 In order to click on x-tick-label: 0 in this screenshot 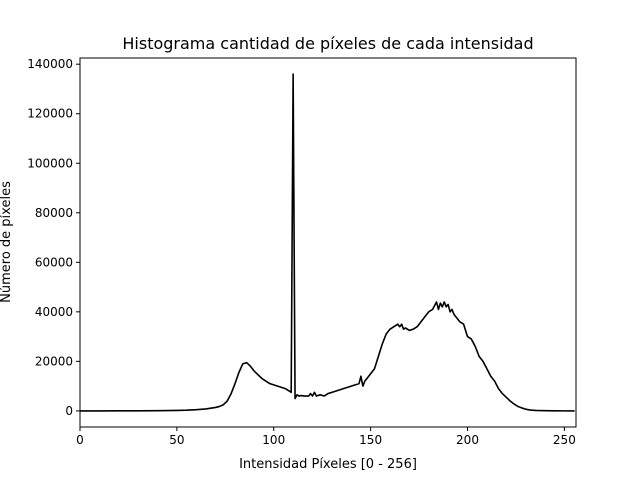, I will do `click(80, 440)`.